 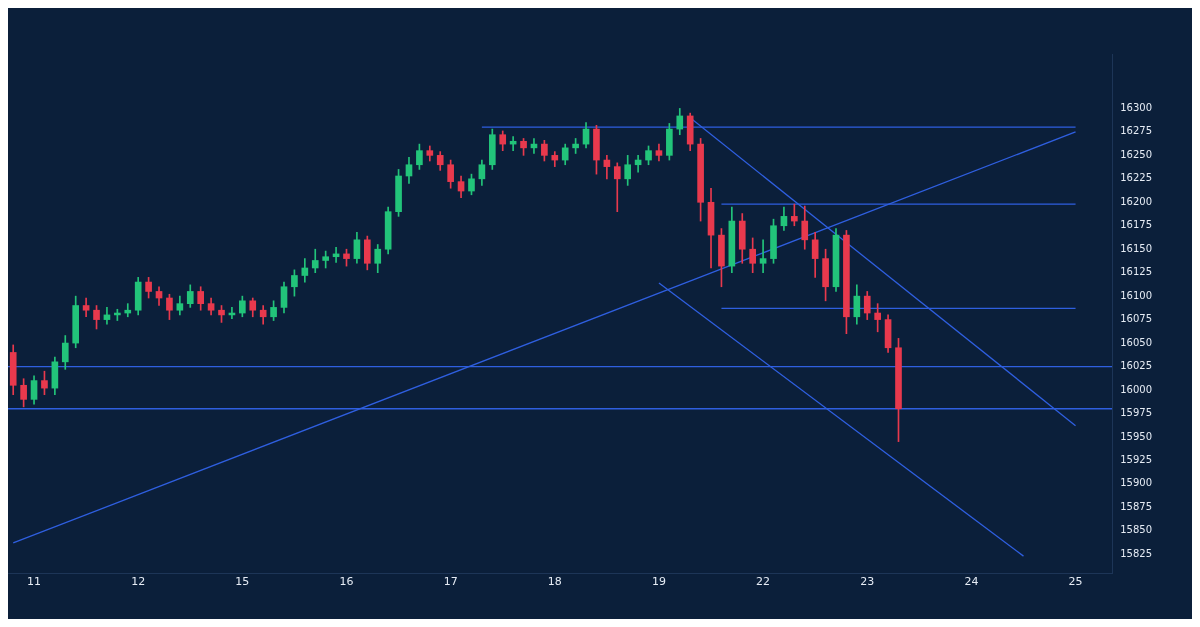 What do you see at coordinates (1136, 506) in the screenshot?
I see `y-tick-label: 15875` at bounding box center [1136, 506].